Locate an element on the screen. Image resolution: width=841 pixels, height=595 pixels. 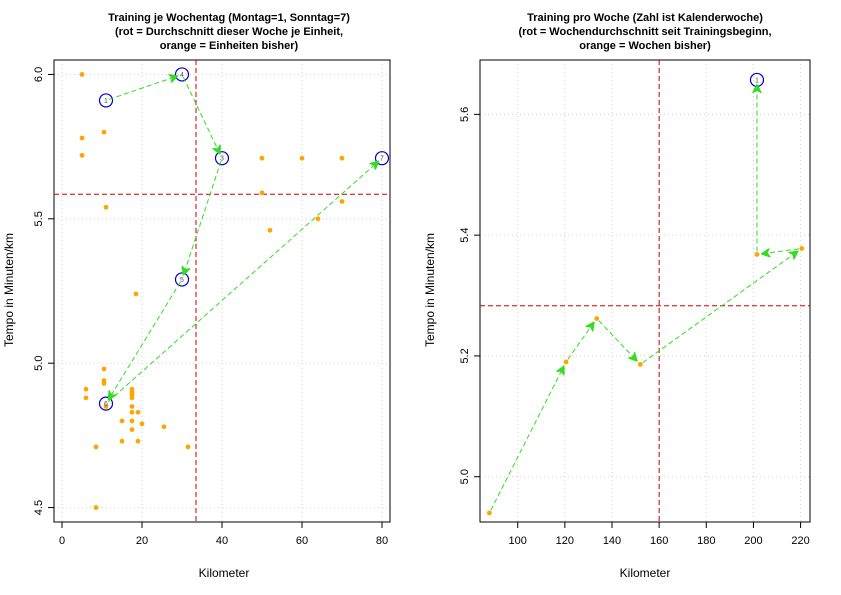
chart-weekday-ytick-label: 5.0 is located at coordinates (39, 363).